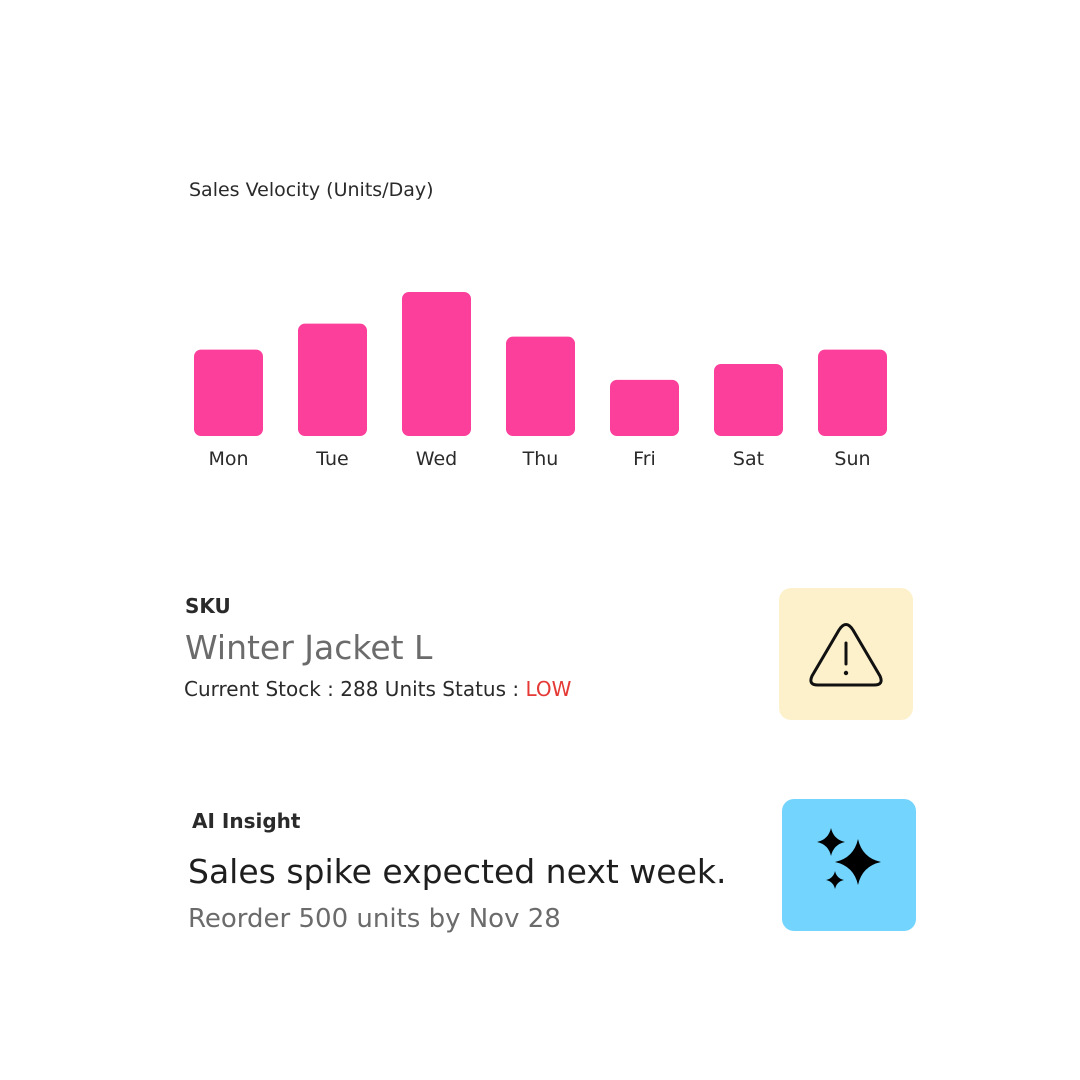 Image resolution: width=1080 pixels, height=1080 pixels. I want to click on warning-box, so click(846, 654).